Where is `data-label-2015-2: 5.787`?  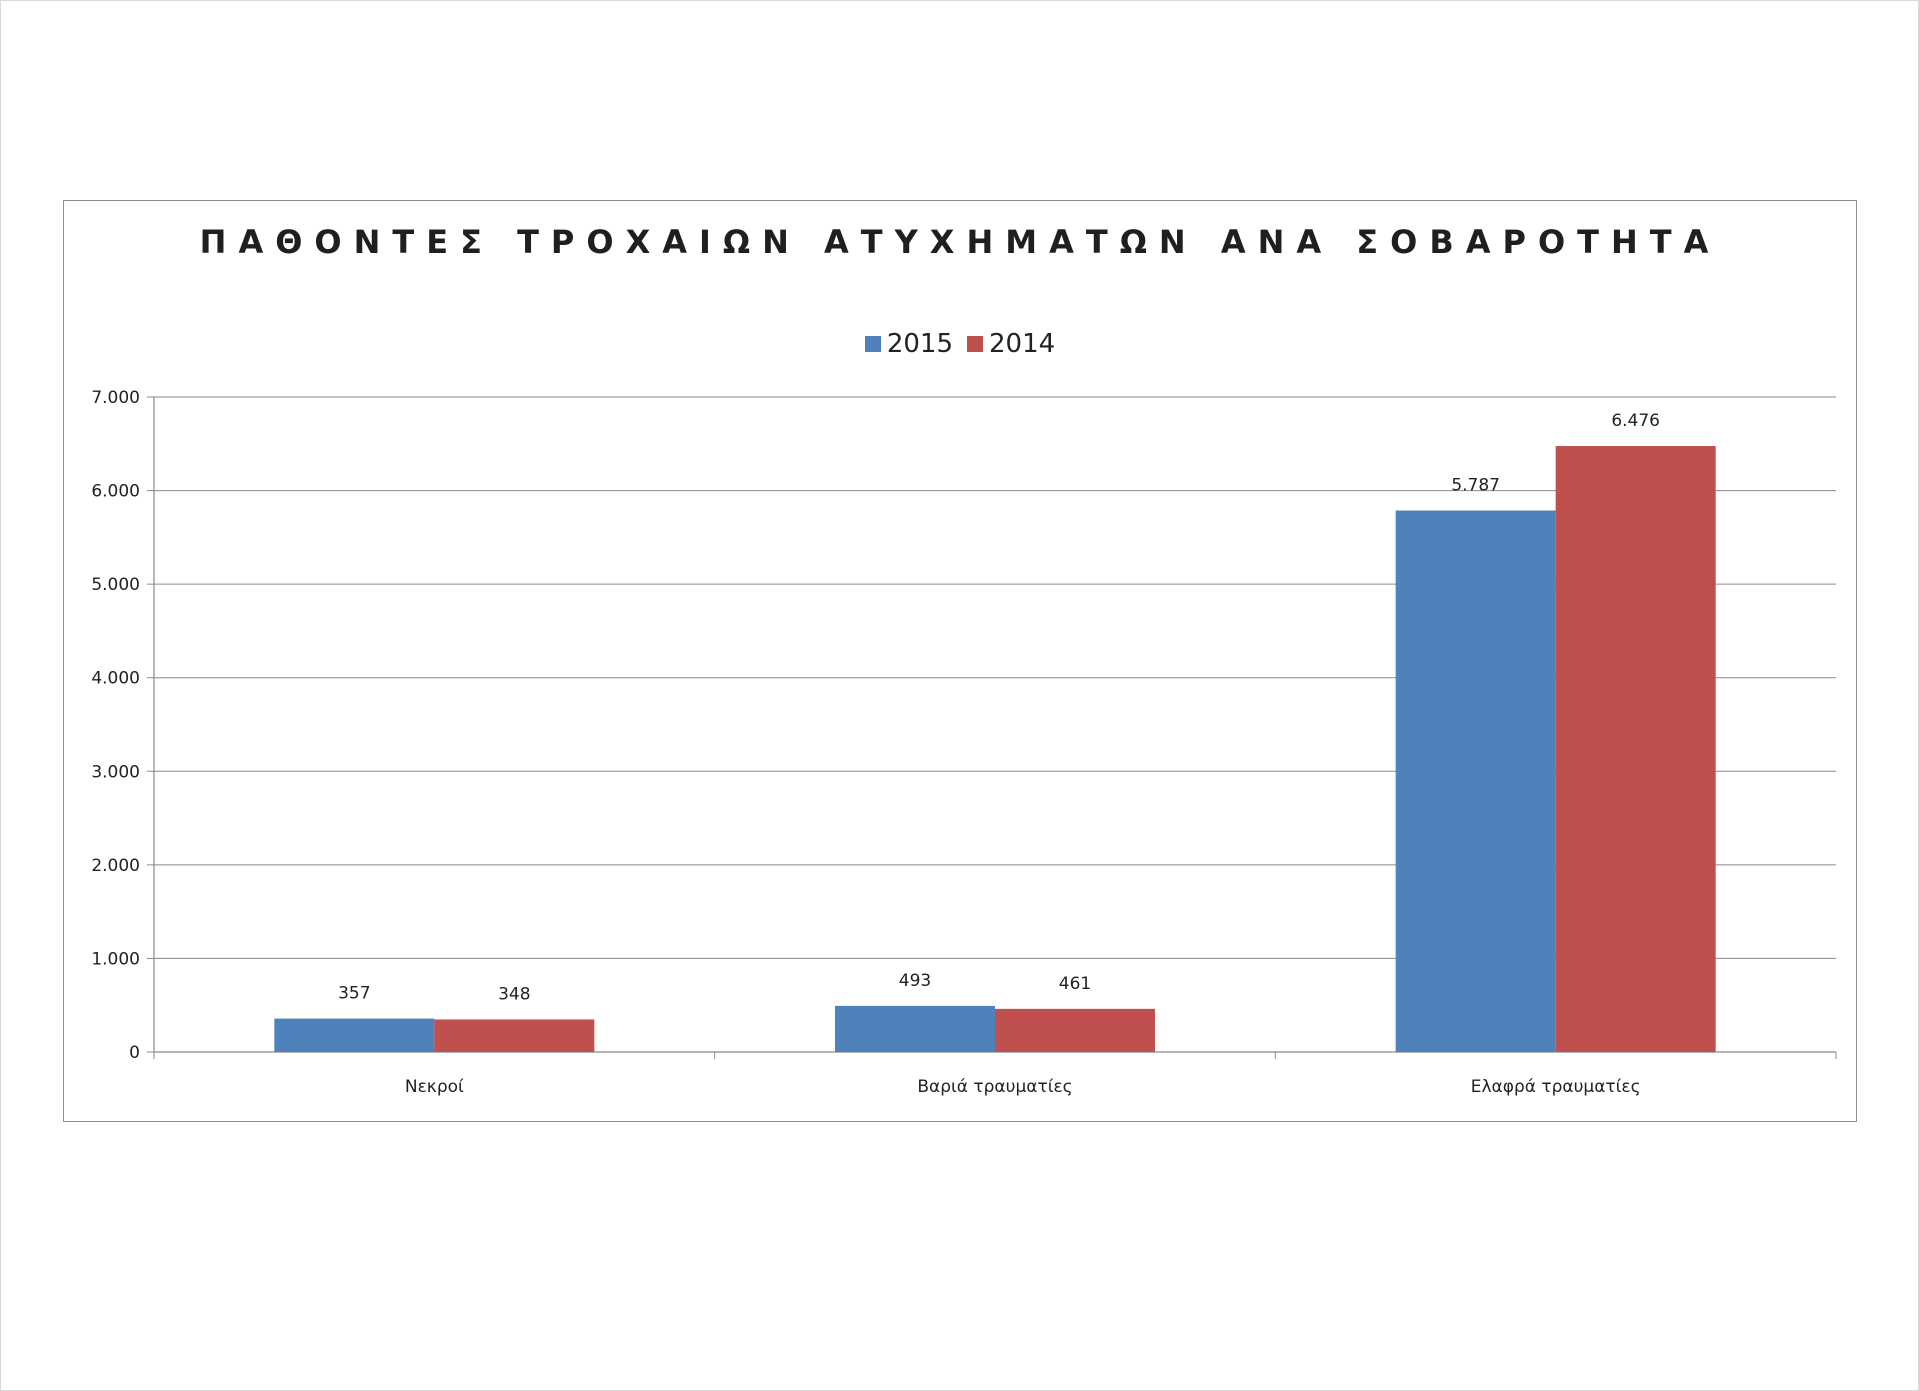
data-label-2015-2: 5.787 is located at coordinates (1475, 486).